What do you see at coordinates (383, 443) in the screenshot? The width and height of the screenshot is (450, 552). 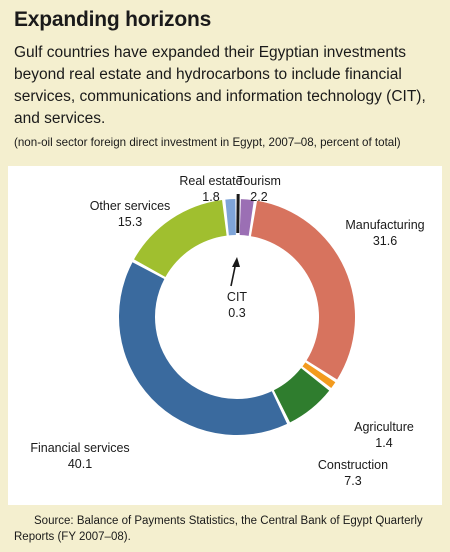 I see `value-label-agriculture: 1.4` at bounding box center [383, 443].